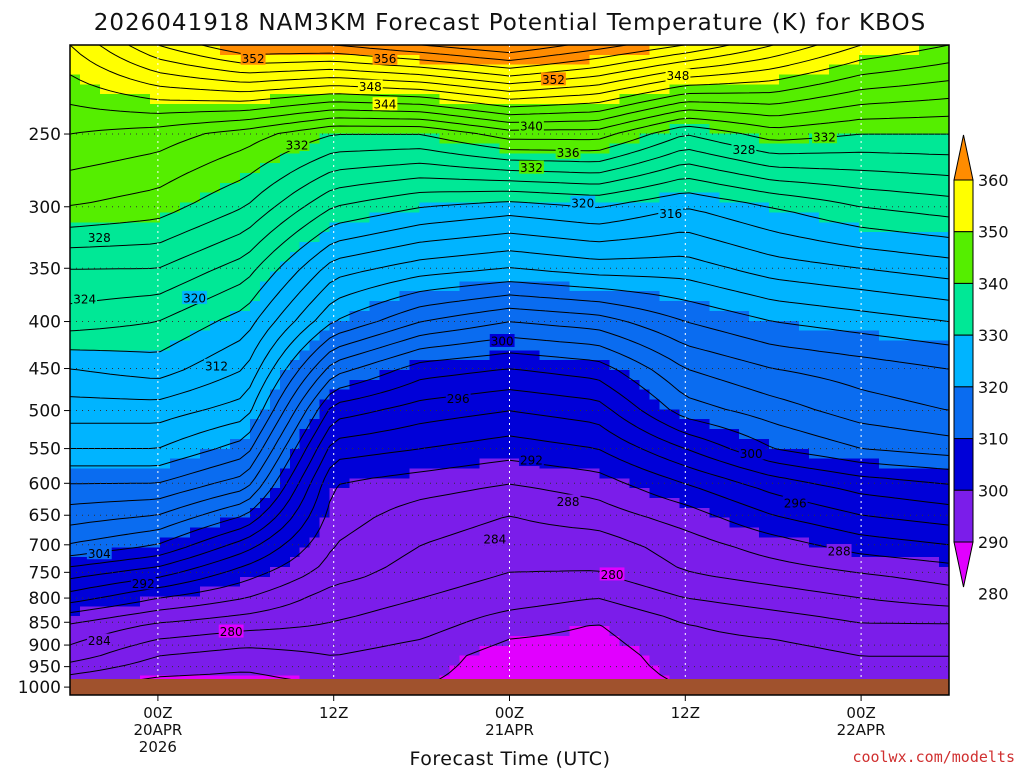  Describe the element at coordinates (509, 730) in the screenshot. I see `x-tick-label: 21APR` at that location.